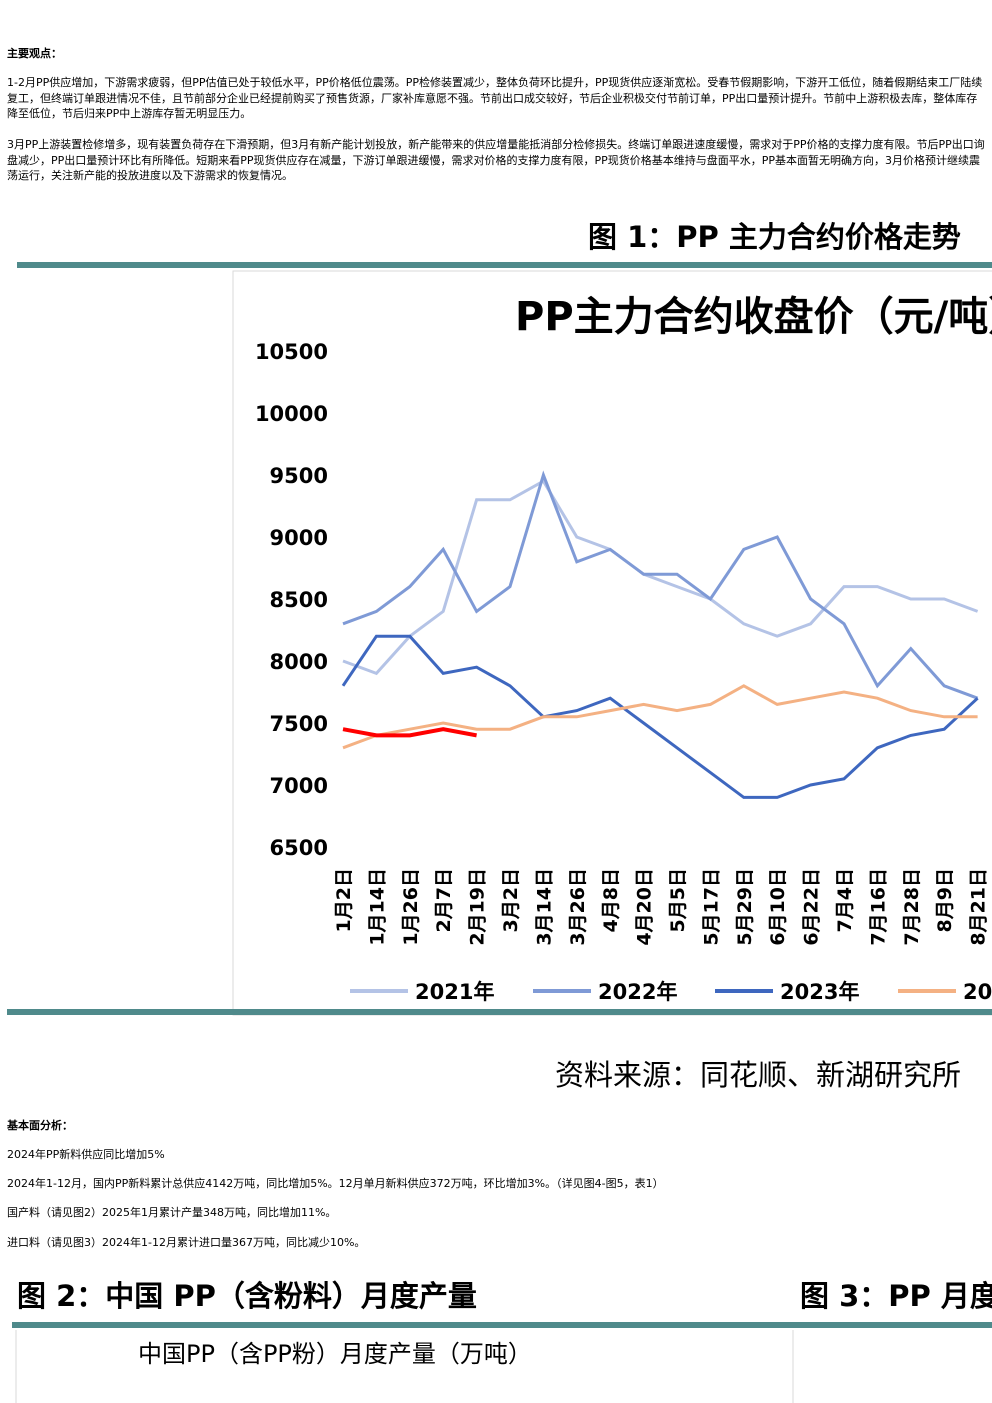 The width and height of the screenshot is (992, 1403). Describe the element at coordinates (637, 992) in the screenshot. I see `legend-label: 2022年` at that location.